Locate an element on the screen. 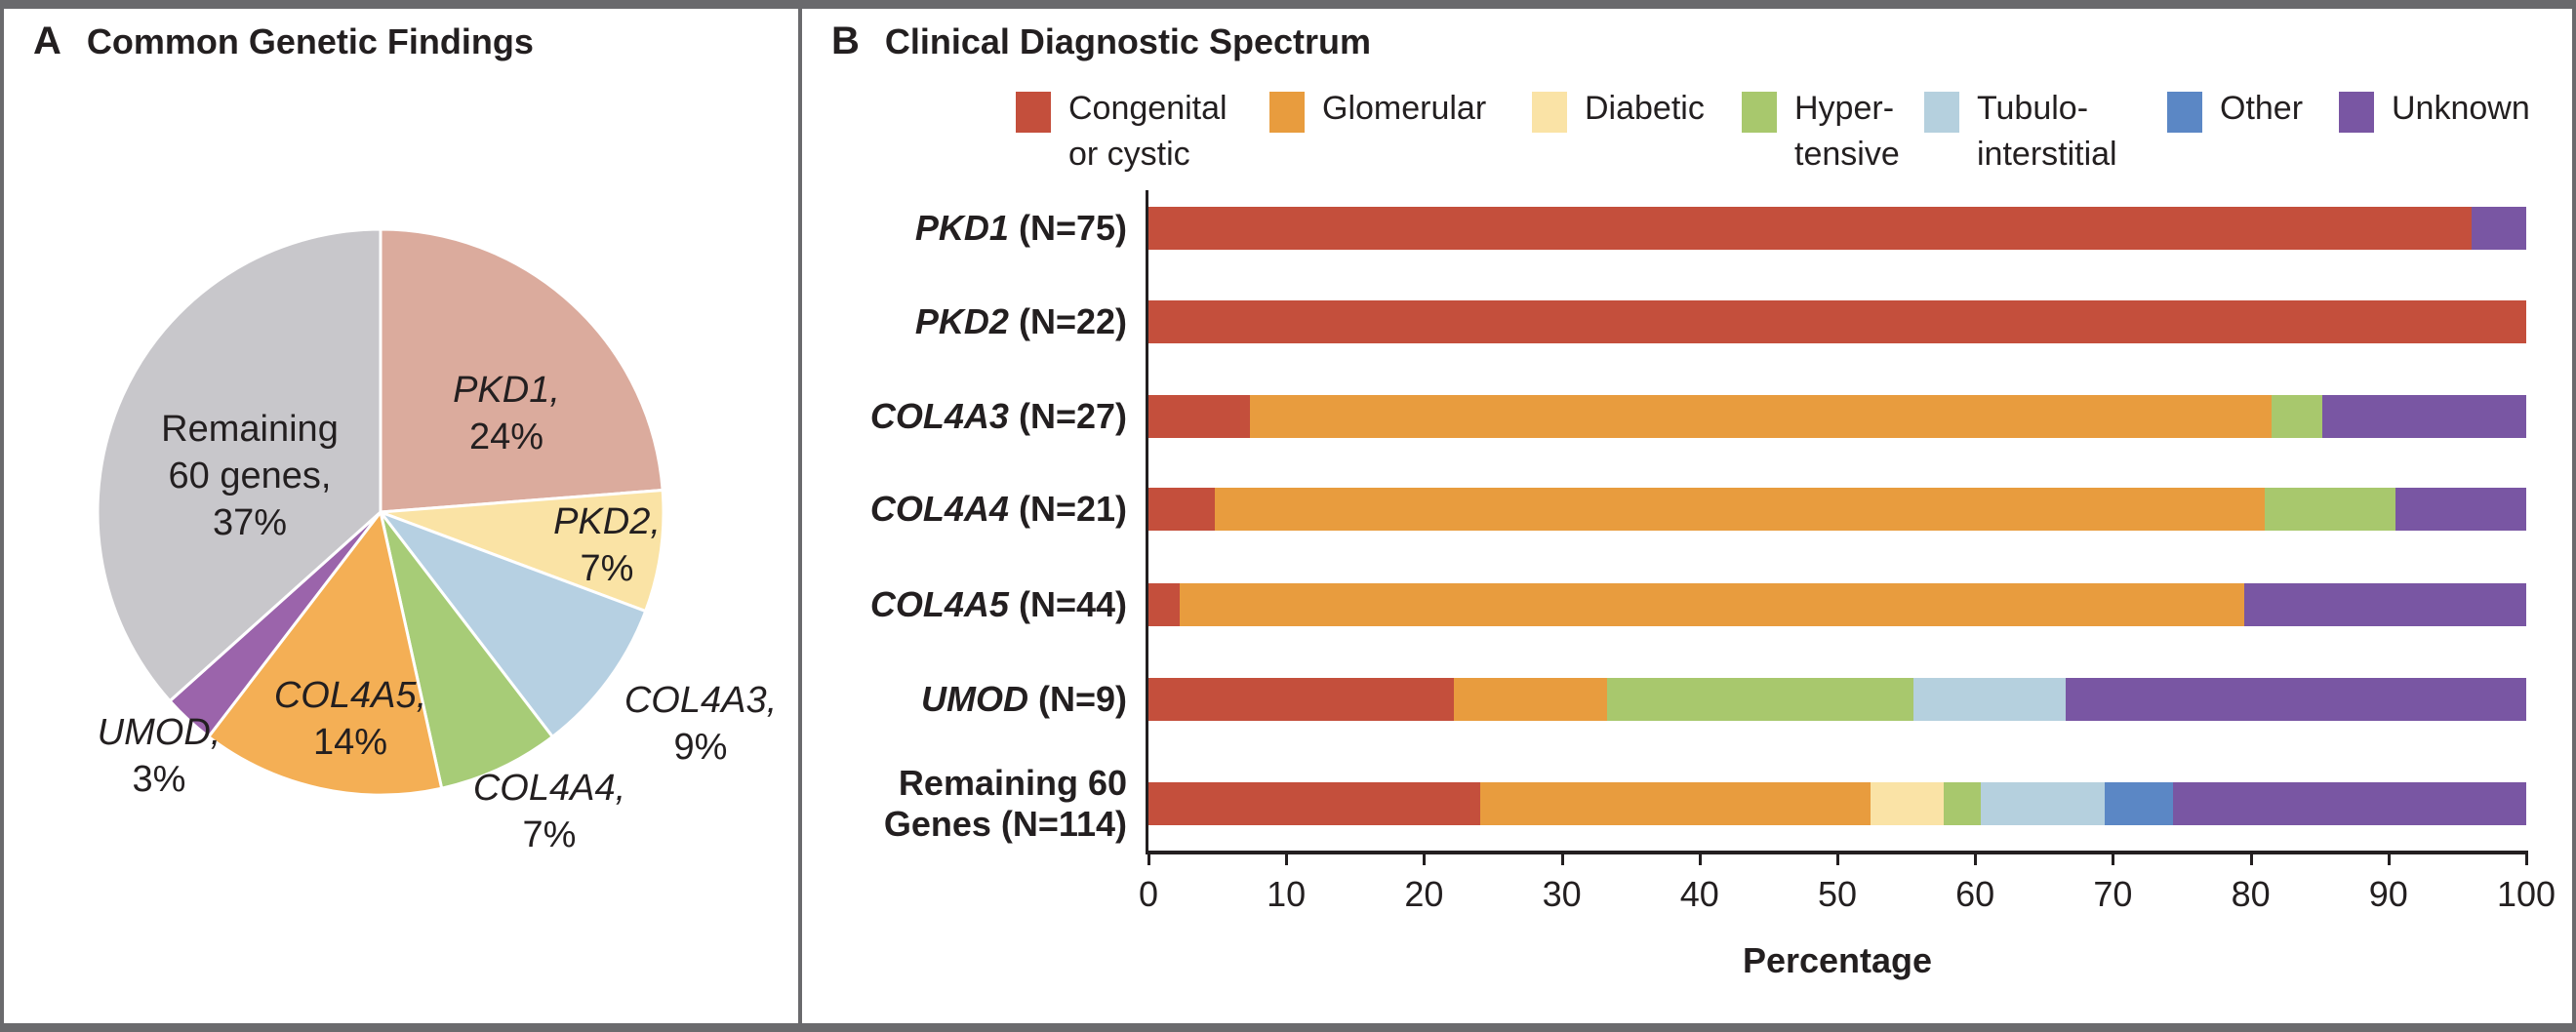 The image size is (2576, 1032). bar-row-label-line: Remaining 60 is located at coordinates (1013, 782).